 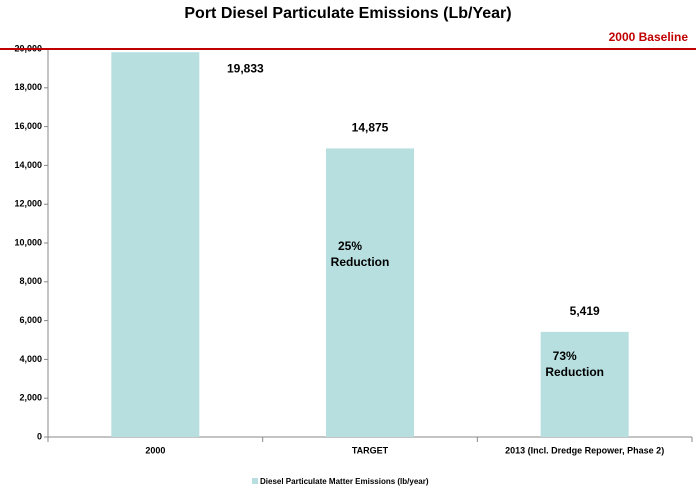 What do you see at coordinates (30, 359) in the screenshot?
I see `y-tick-label: 4,000` at bounding box center [30, 359].